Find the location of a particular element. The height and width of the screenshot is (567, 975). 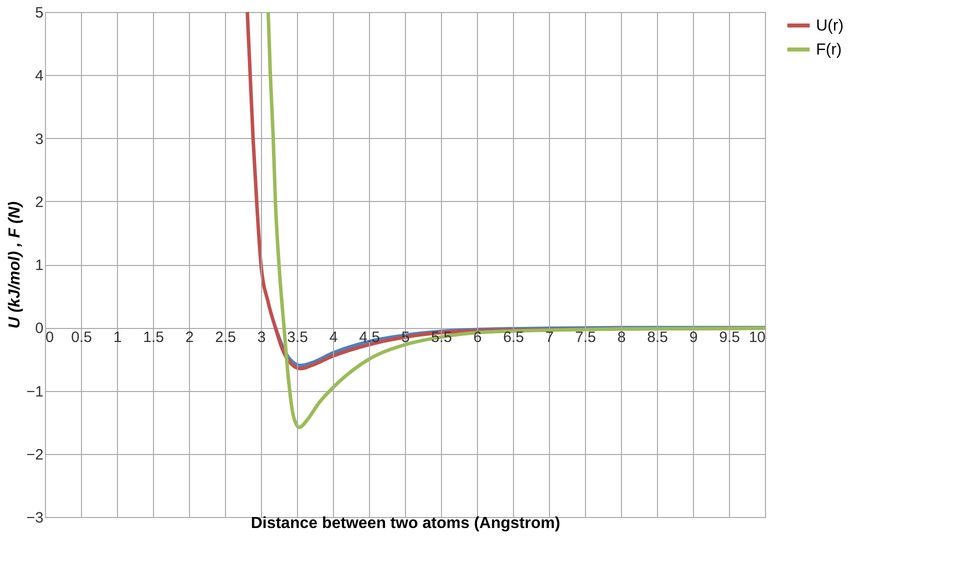

x-tick-label: 10 is located at coordinates (757, 337).